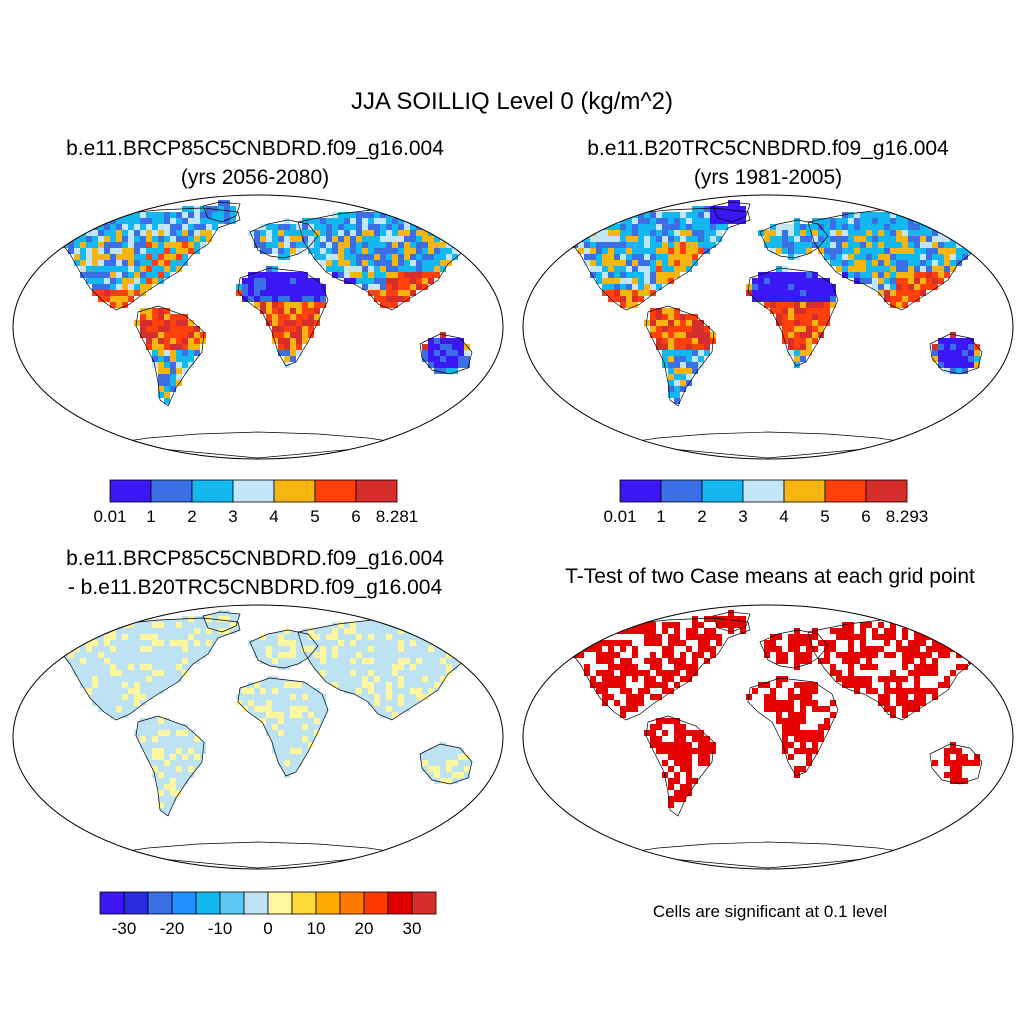 This screenshot has width=1024, height=1024. I want to click on colorbar-label: 4, so click(783, 516).